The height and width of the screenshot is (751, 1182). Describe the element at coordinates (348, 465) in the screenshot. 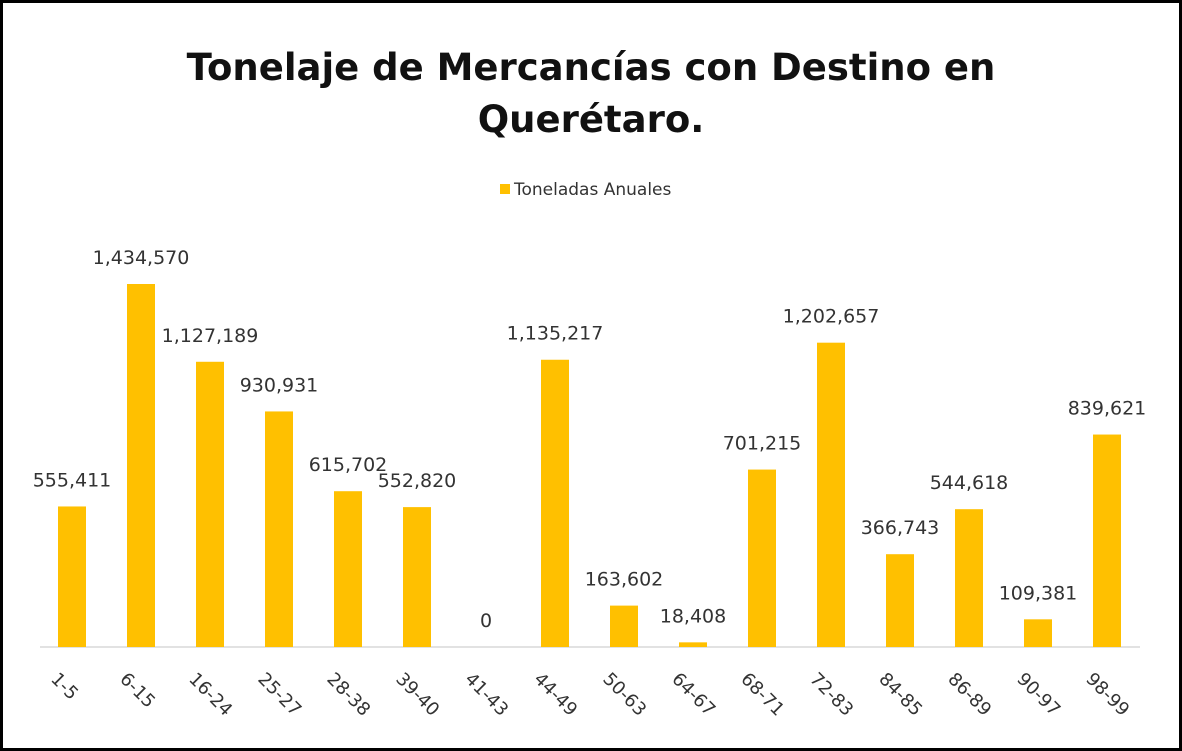

I see `data-label: 615,702` at that location.